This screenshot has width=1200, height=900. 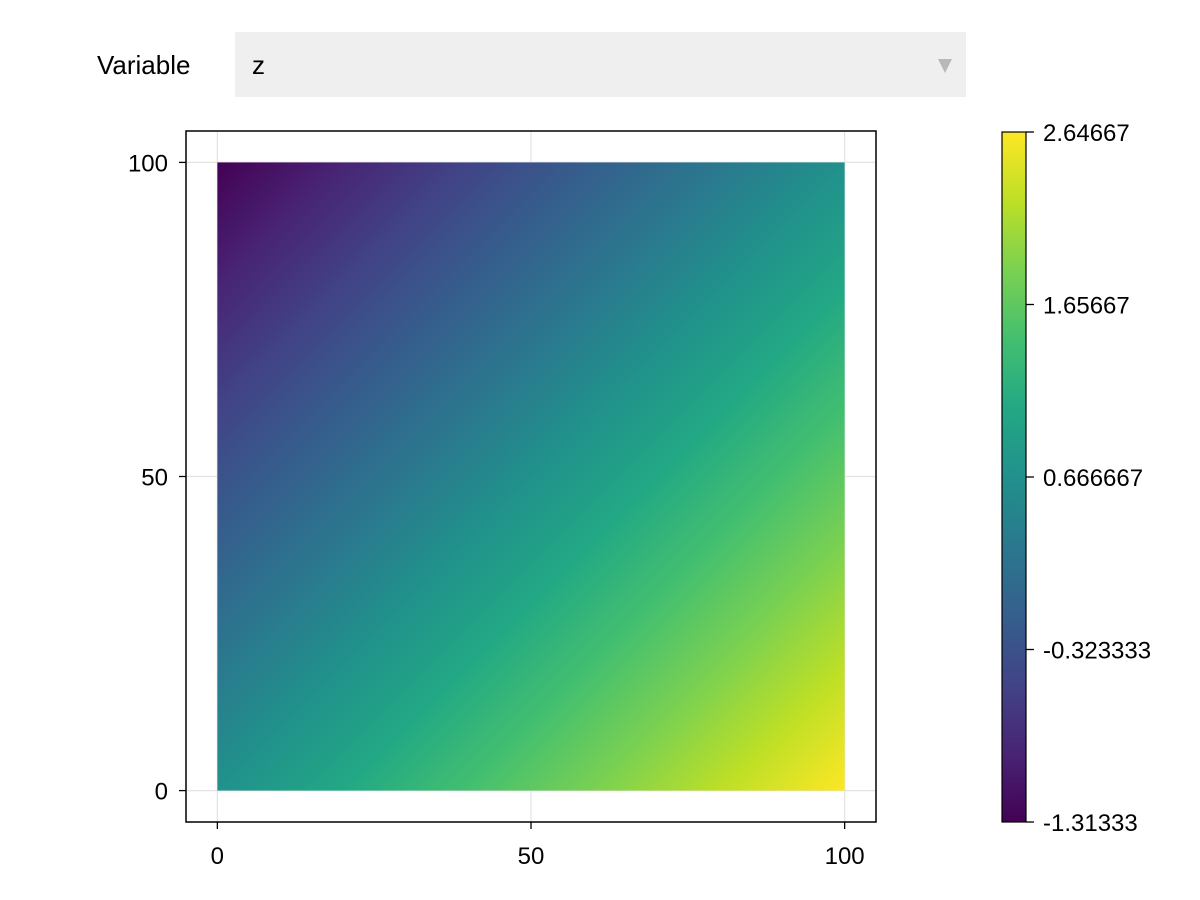 I want to click on x-tick-label: 0, so click(x=217, y=856).